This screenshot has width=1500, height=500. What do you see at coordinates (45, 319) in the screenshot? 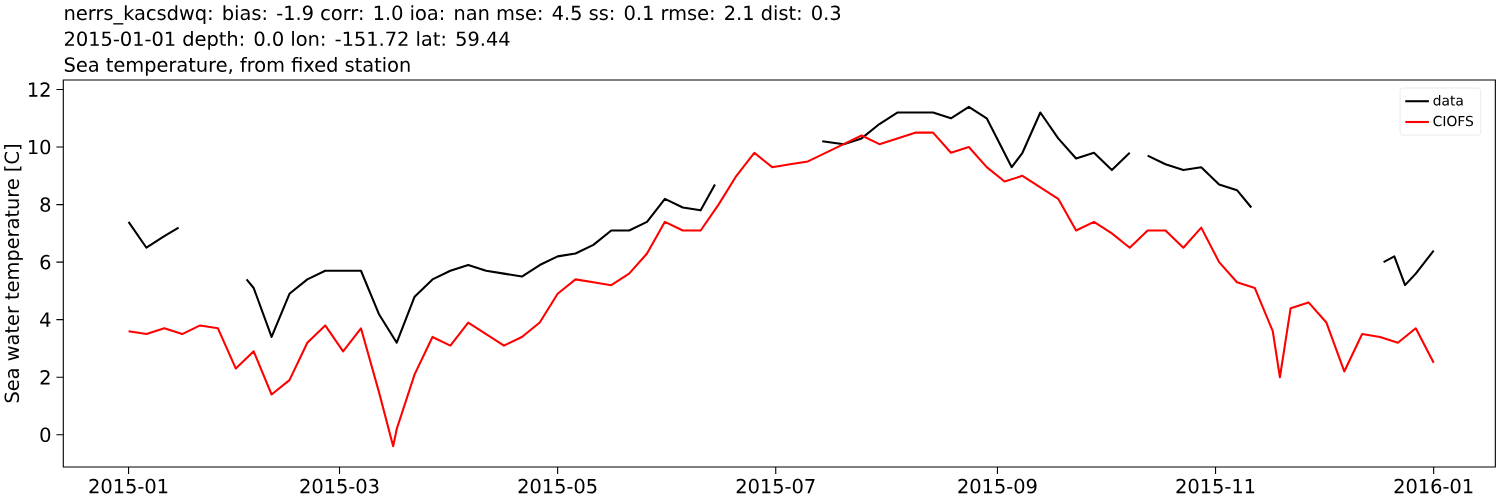
I see `y-tick-label: 4` at bounding box center [45, 319].